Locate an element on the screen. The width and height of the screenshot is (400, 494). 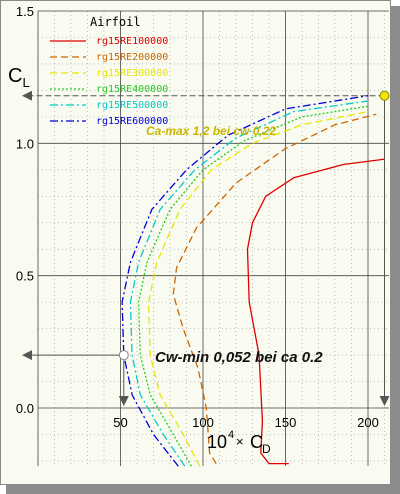
x-tick-label: 200 is located at coordinates (368, 422).